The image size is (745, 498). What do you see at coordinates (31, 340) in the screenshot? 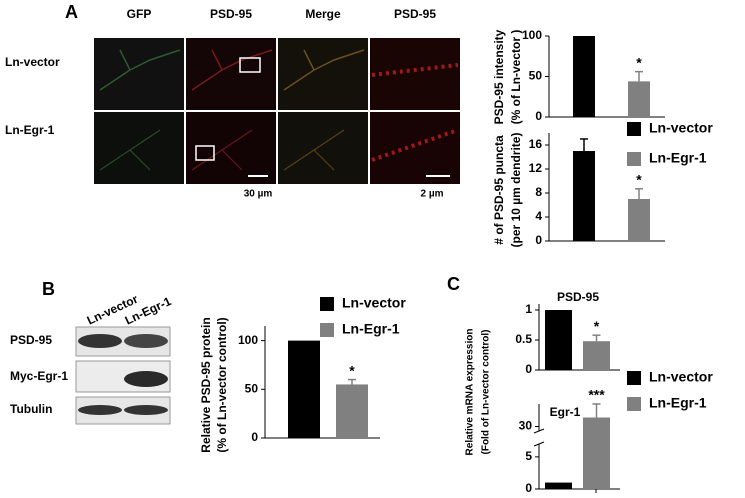
I see `blot-row-label: PSD-95` at bounding box center [31, 340].